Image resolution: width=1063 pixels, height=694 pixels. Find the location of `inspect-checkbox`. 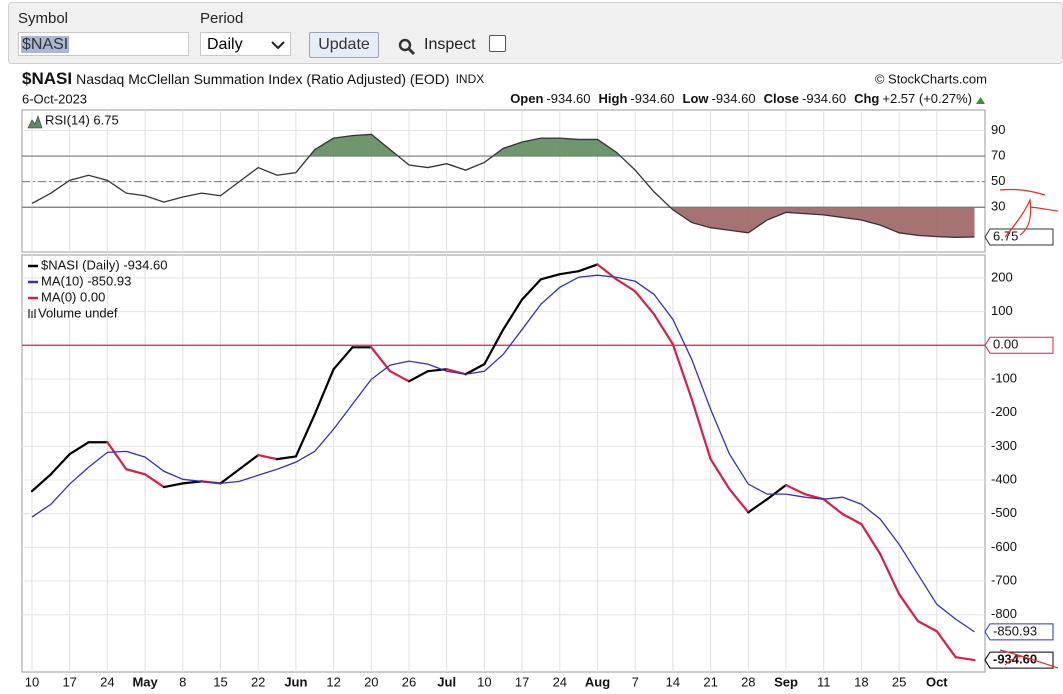

inspect-checkbox is located at coordinates (497, 43).